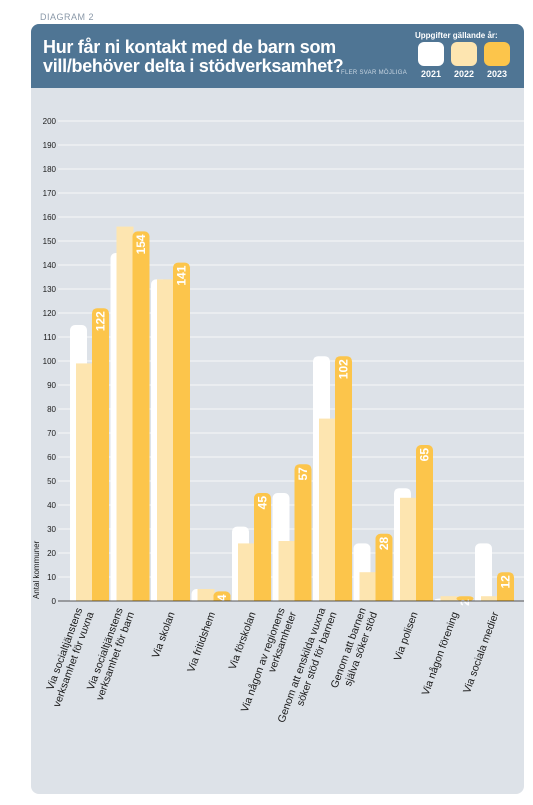 The height and width of the screenshot is (805, 533). I want to click on y-tick-label-60: 60, so click(51, 457).